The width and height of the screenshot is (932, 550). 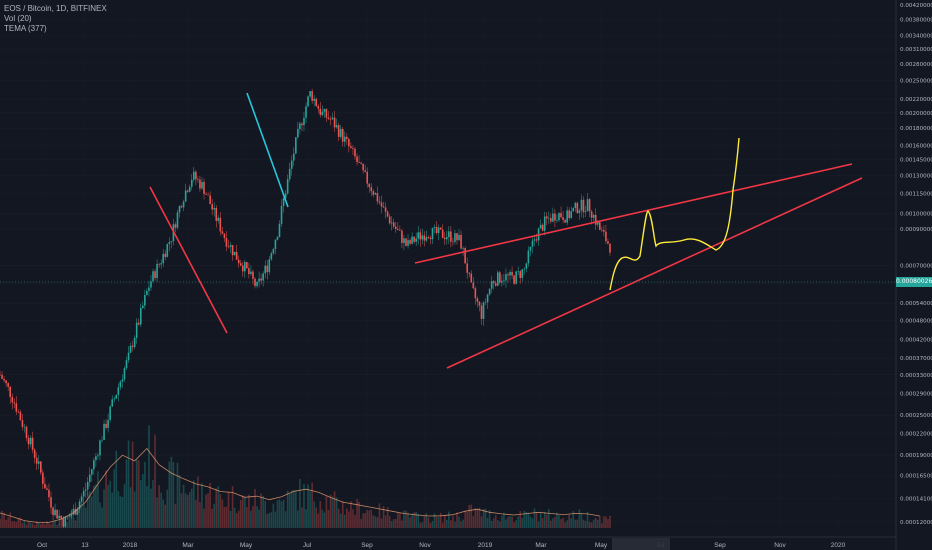 I want to click on price-tick-label: 0.00380000, so click(x=916, y=21).